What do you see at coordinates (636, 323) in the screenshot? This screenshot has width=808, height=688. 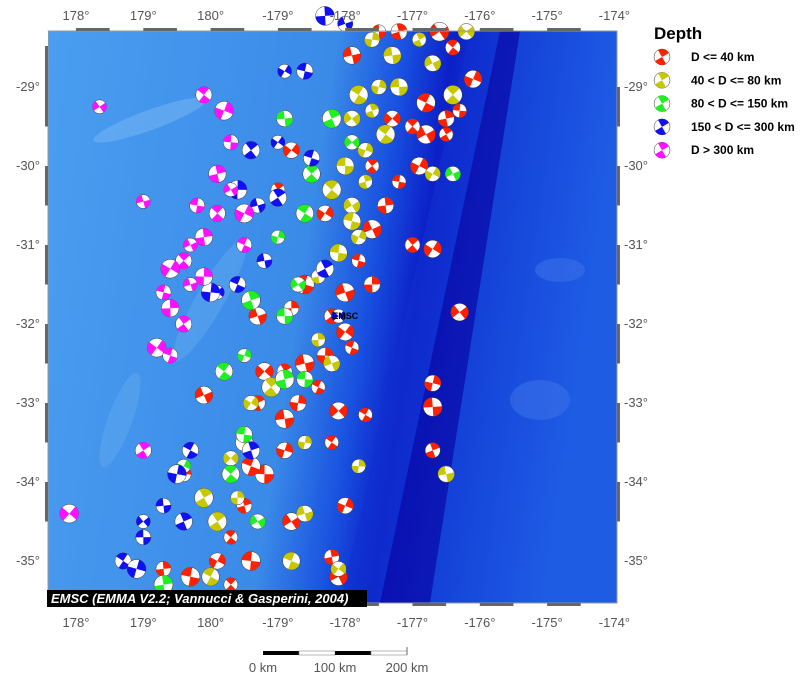 I see `lat-tick-label: -32°` at bounding box center [636, 323].